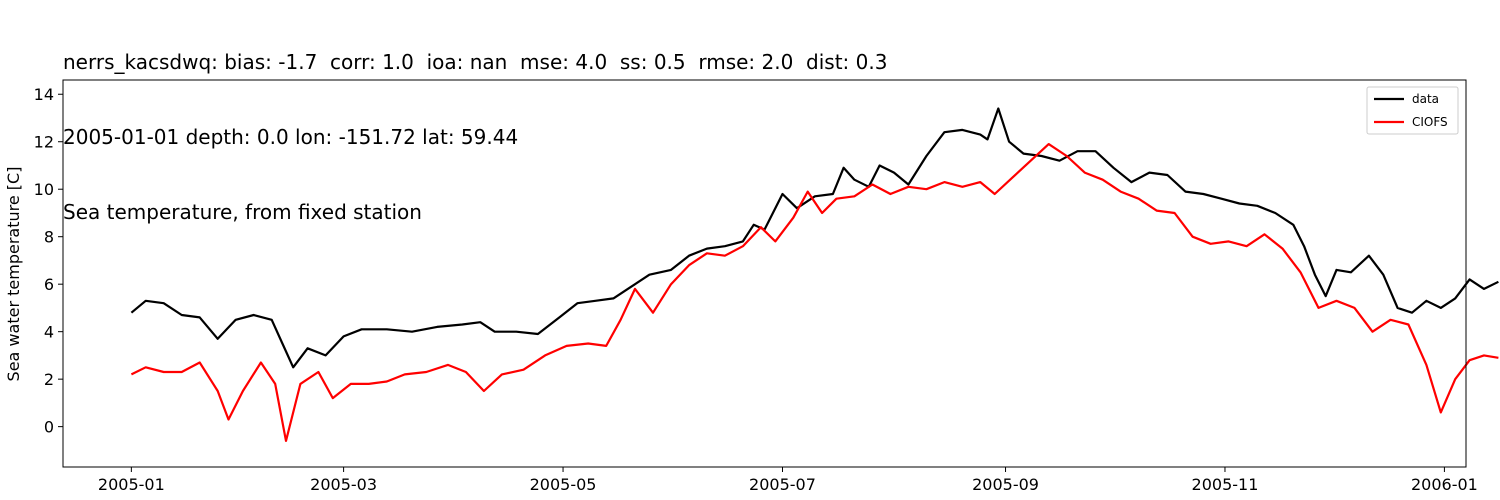 Image resolution: width=1500 pixels, height=500 pixels. I want to click on legend-label-data: data, so click(1425, 99).